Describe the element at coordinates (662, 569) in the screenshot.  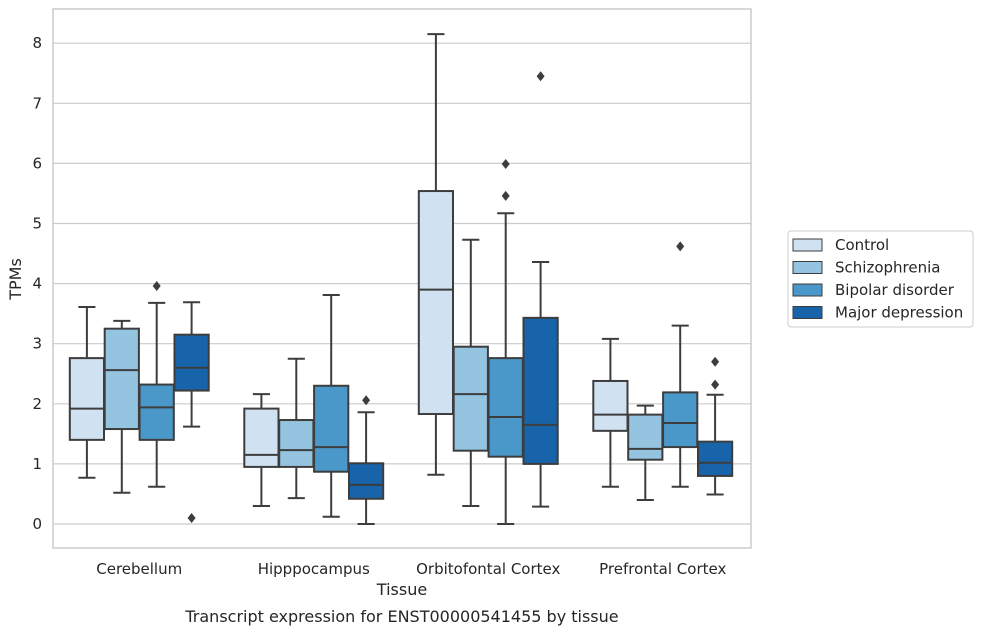
I see `x-tick-label: Prefrontal Cortex` at that location.